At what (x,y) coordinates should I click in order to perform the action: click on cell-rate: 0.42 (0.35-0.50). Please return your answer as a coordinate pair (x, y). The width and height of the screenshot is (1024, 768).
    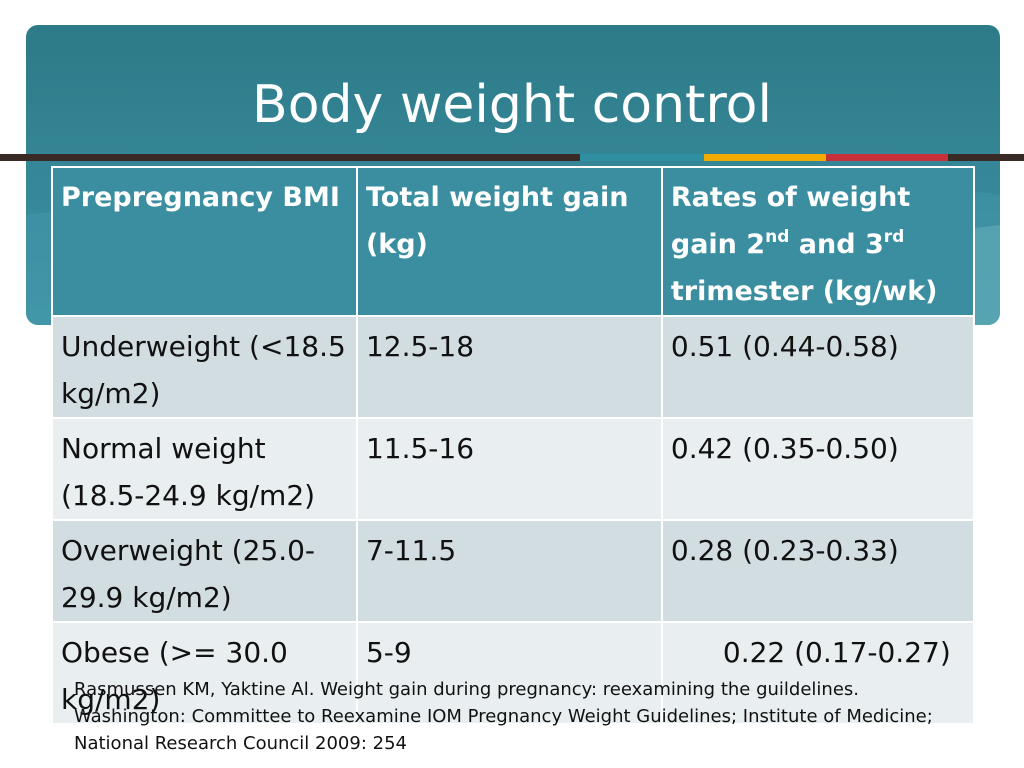
    Looking at the image, I should click on (818, 469).